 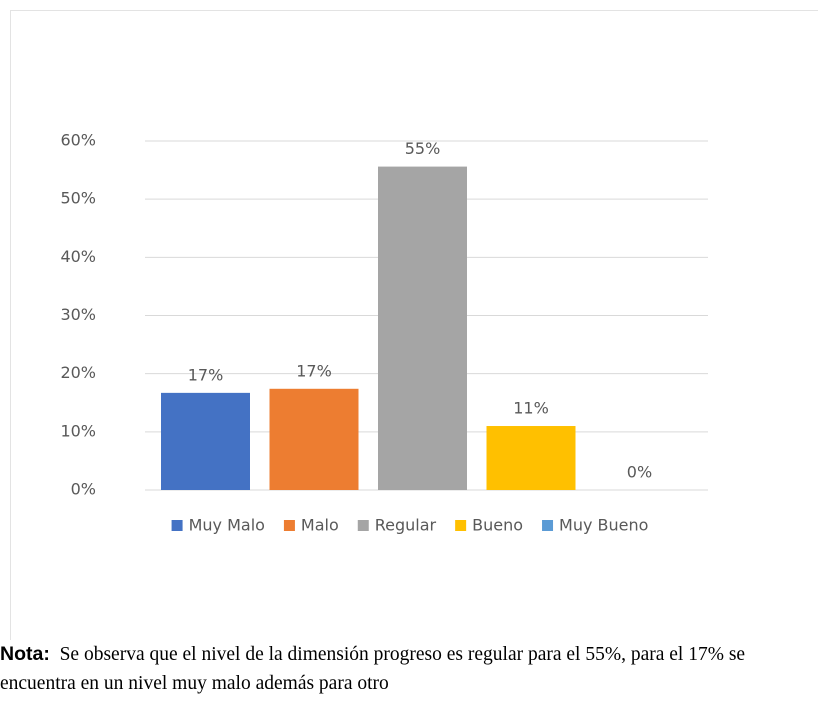 What do you see at coordinates (531, 408) in the screenshot?
I see `data-label: 11%` at bounding box center [531, 408].